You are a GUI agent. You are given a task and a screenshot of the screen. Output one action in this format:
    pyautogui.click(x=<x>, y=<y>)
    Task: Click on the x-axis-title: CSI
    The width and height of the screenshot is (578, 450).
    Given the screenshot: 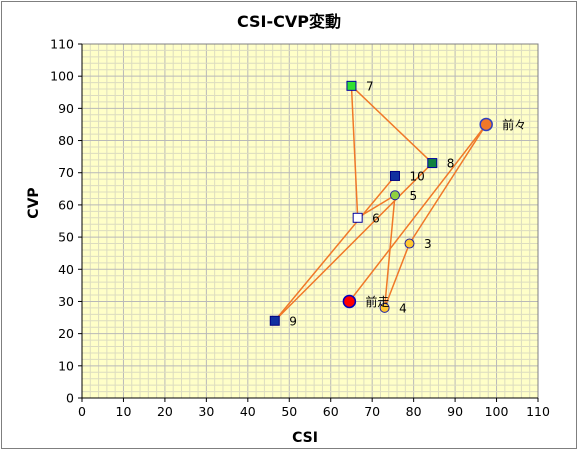 What is the action you would take?
    pyautogui.click(x=305, y=438)
    